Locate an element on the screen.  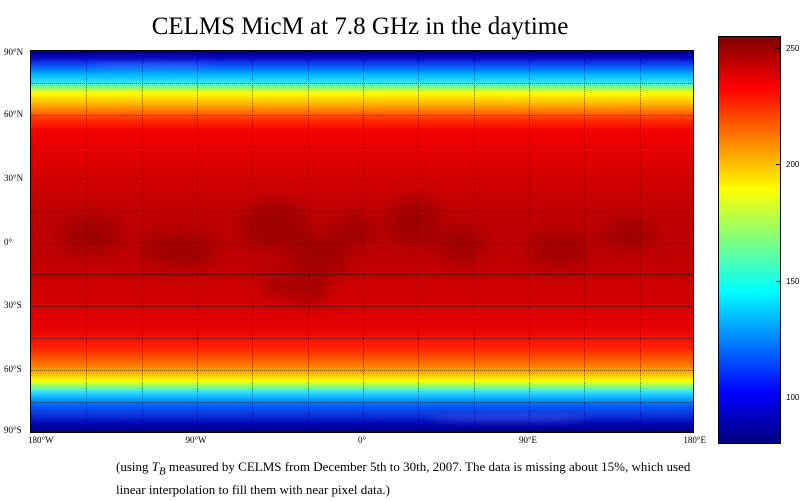
longitude-label: 90°E is located at coordinates (528, 440).